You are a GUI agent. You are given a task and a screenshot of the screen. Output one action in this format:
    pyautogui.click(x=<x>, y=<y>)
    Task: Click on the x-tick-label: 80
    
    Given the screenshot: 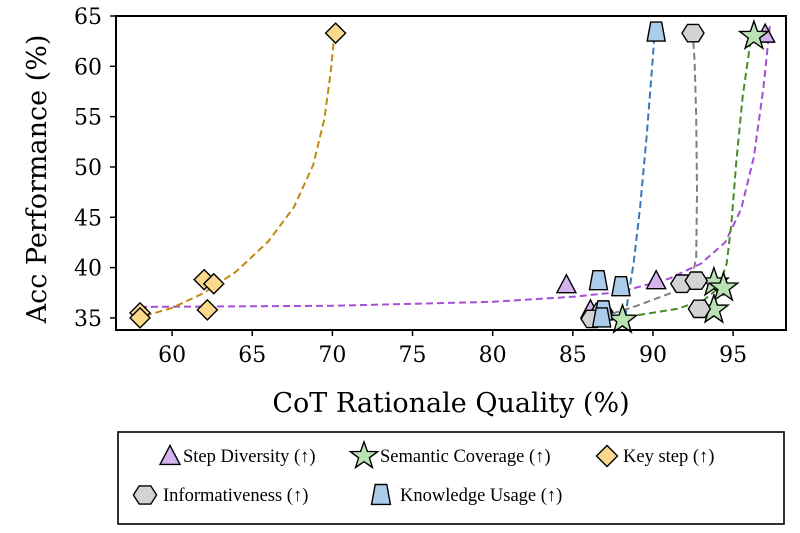 What is the action you would take?
    pyautogui.click(x=493, y=355)
    